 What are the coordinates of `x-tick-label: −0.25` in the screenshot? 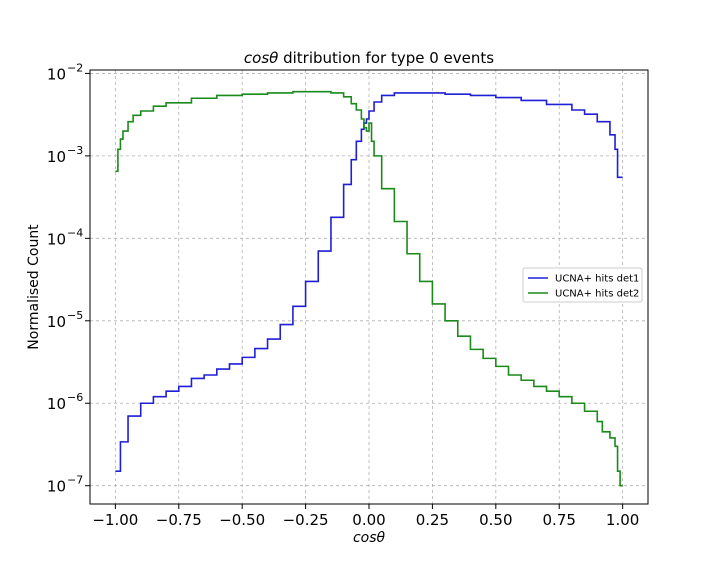 It's located at (306, 520).